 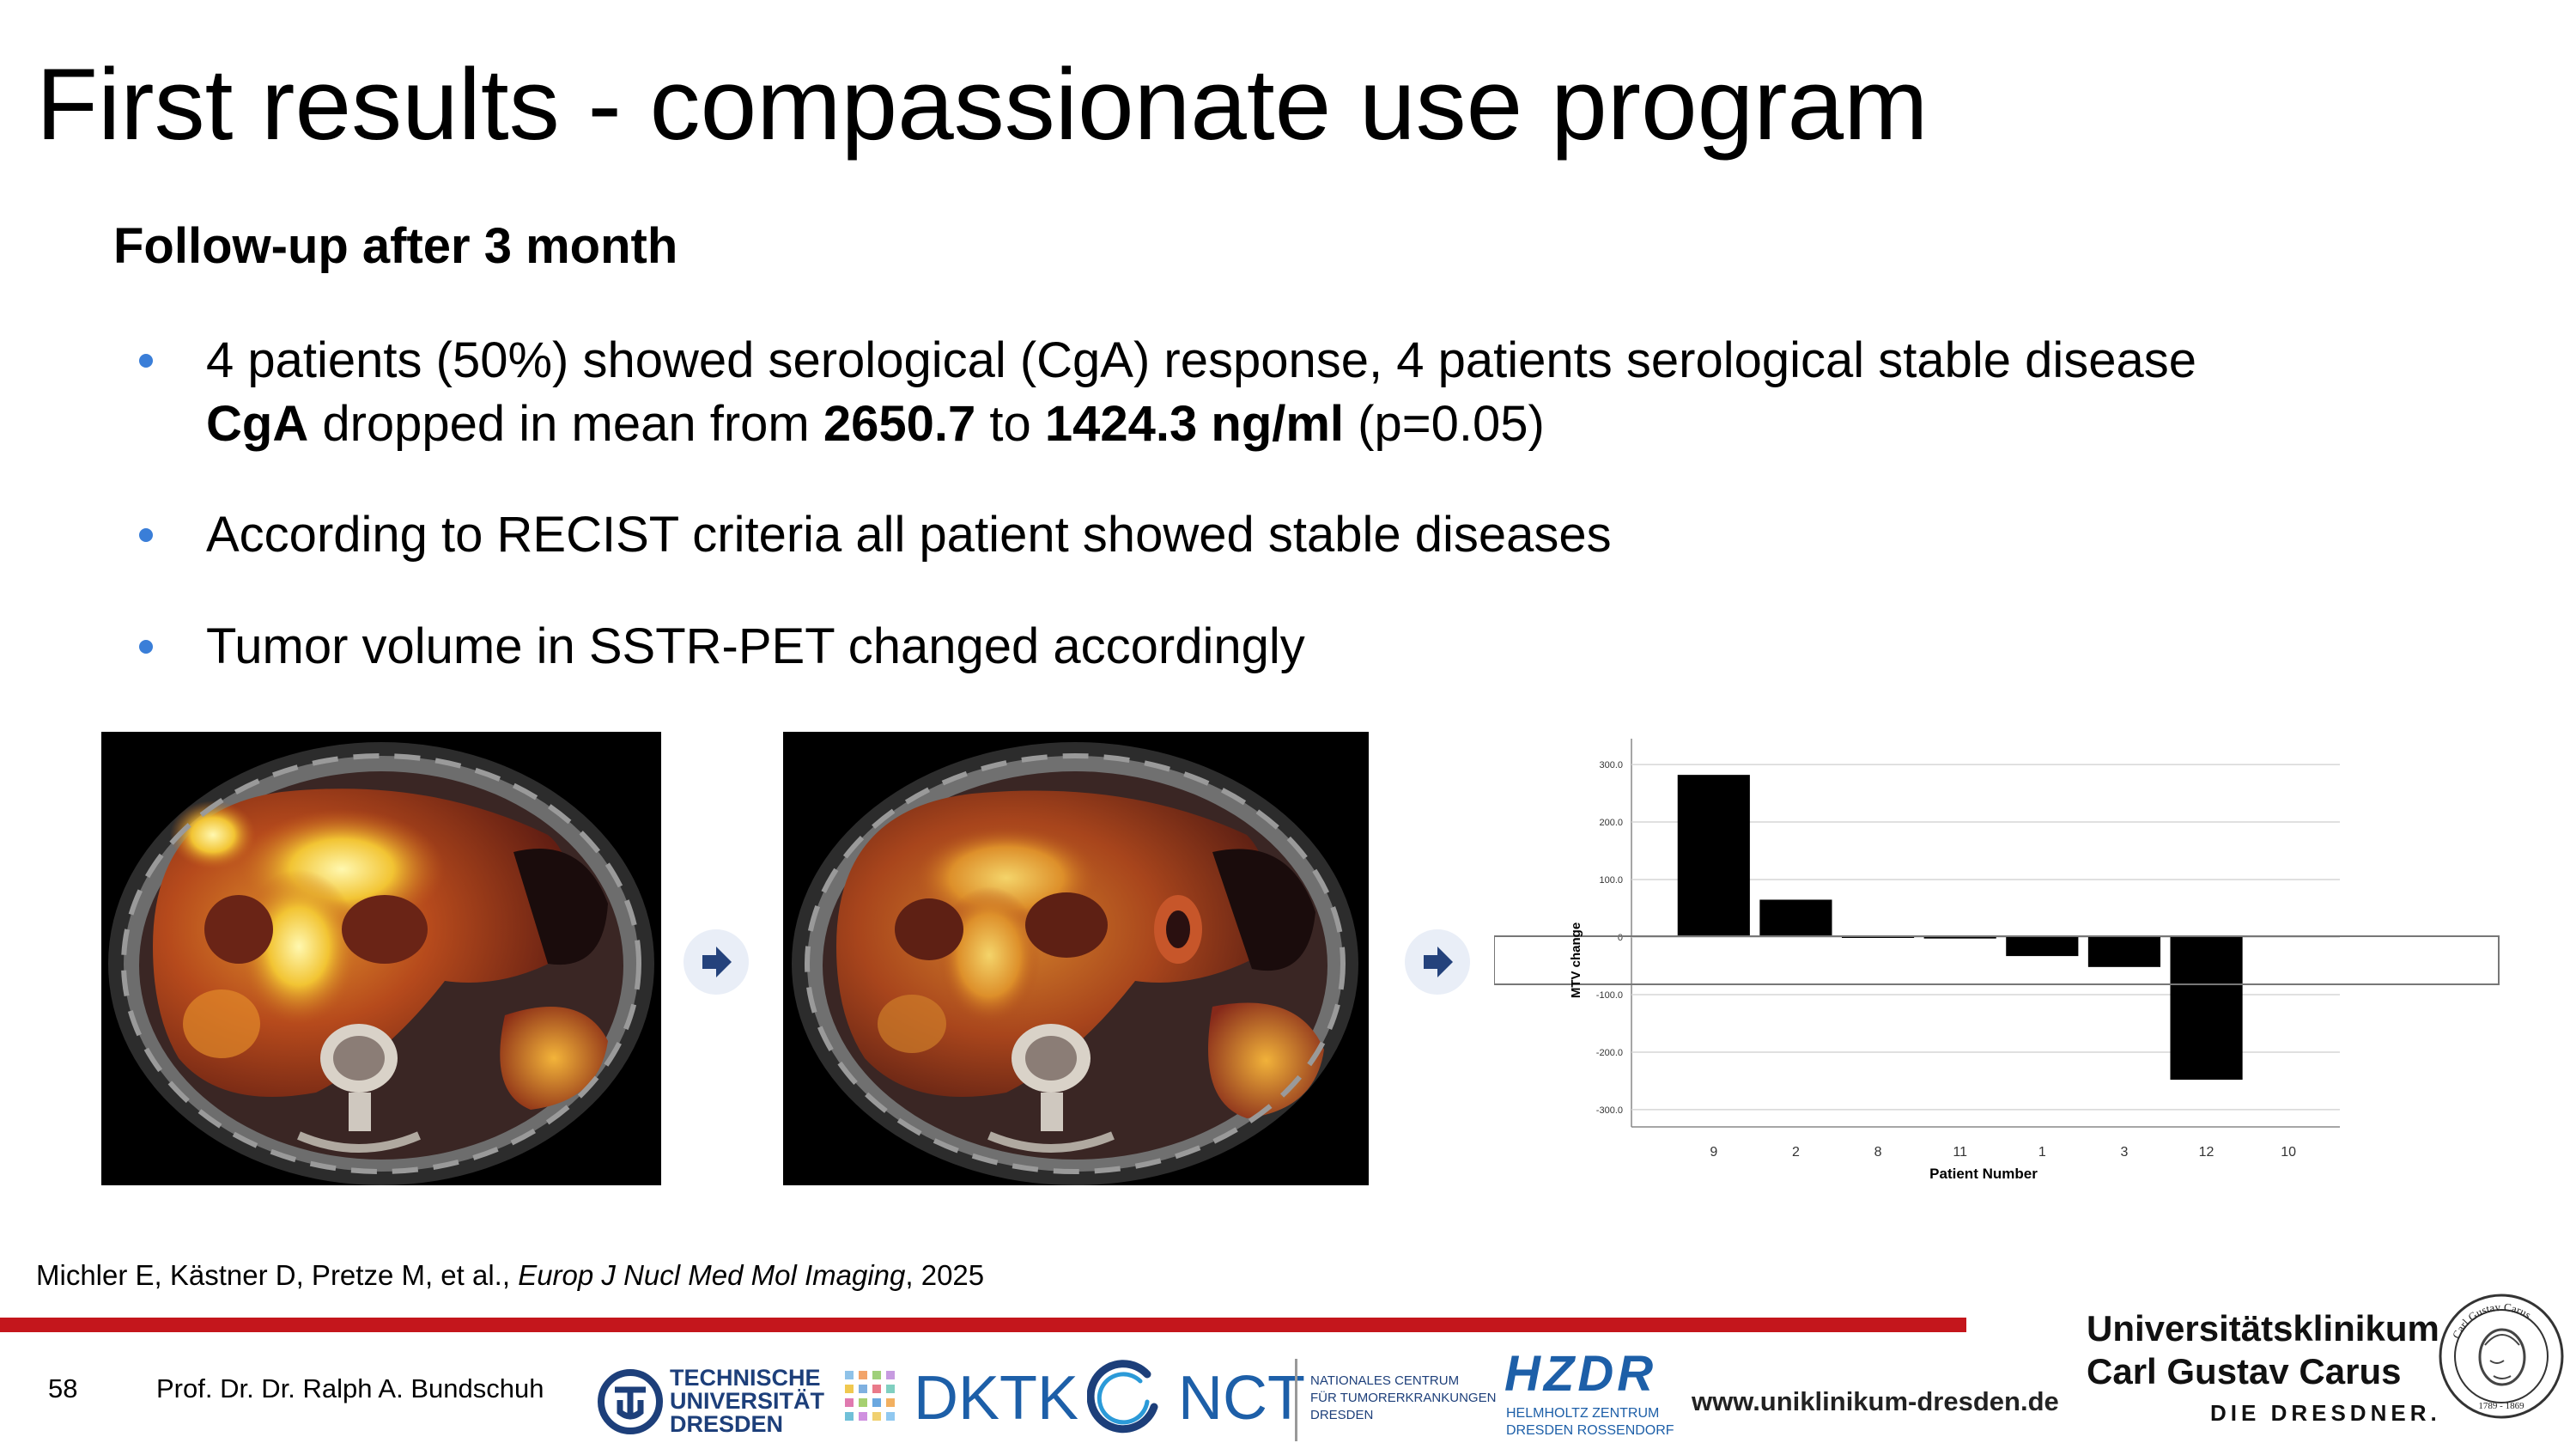 What do you see at coordinates (945, 1275) in the screenshot?
I see `citation-year: , 2025` at bounding box center [945, 1275].